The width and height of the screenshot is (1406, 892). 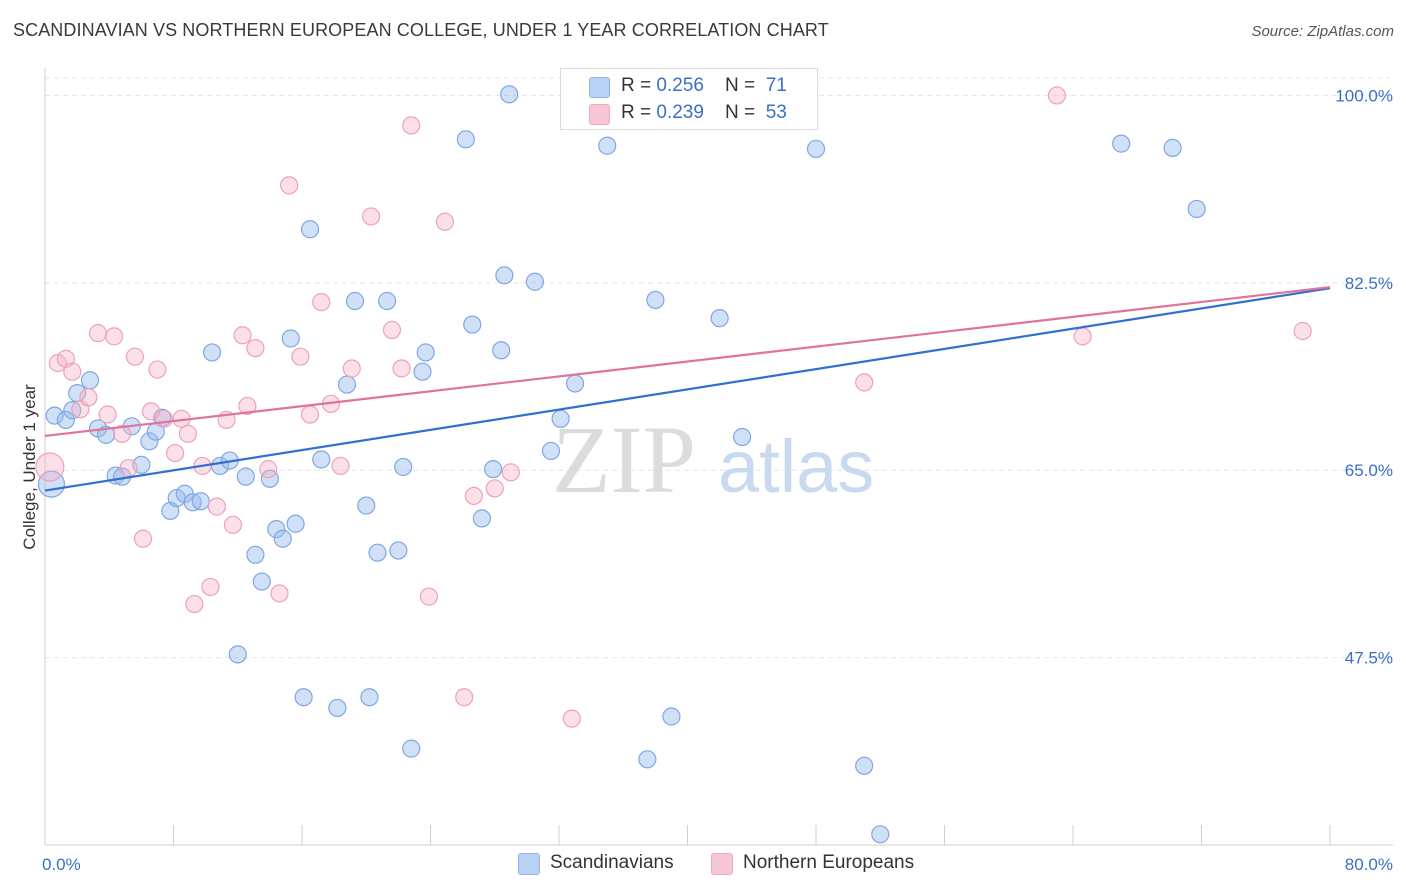 What do you see at coordinates (1369, 864) in the screenshot?
I see `x-tick-label: 80.0%` at bounding box center [1369, 864].